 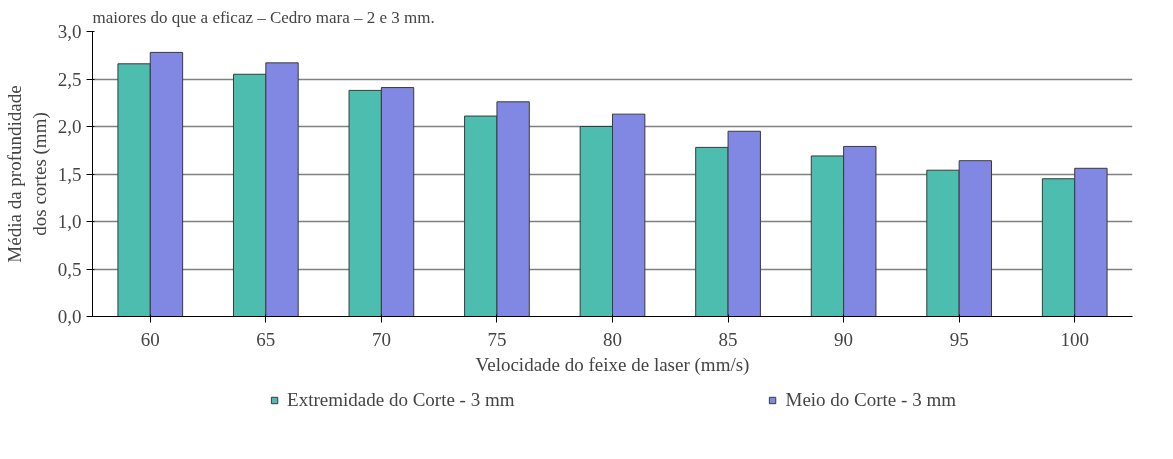 I want to click on x-tick-label: 85, so click(x=728, y=339).